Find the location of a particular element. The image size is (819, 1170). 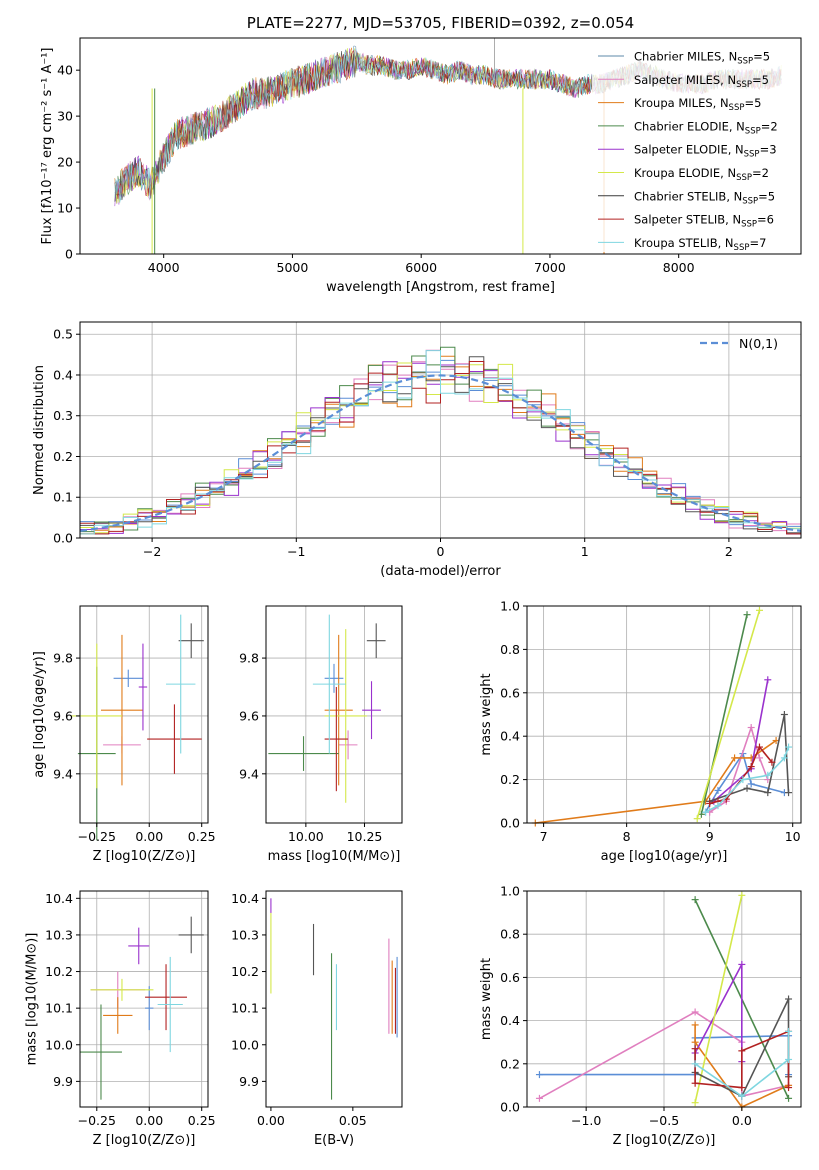

z_mass-frame is located at coordinates (144, 999).